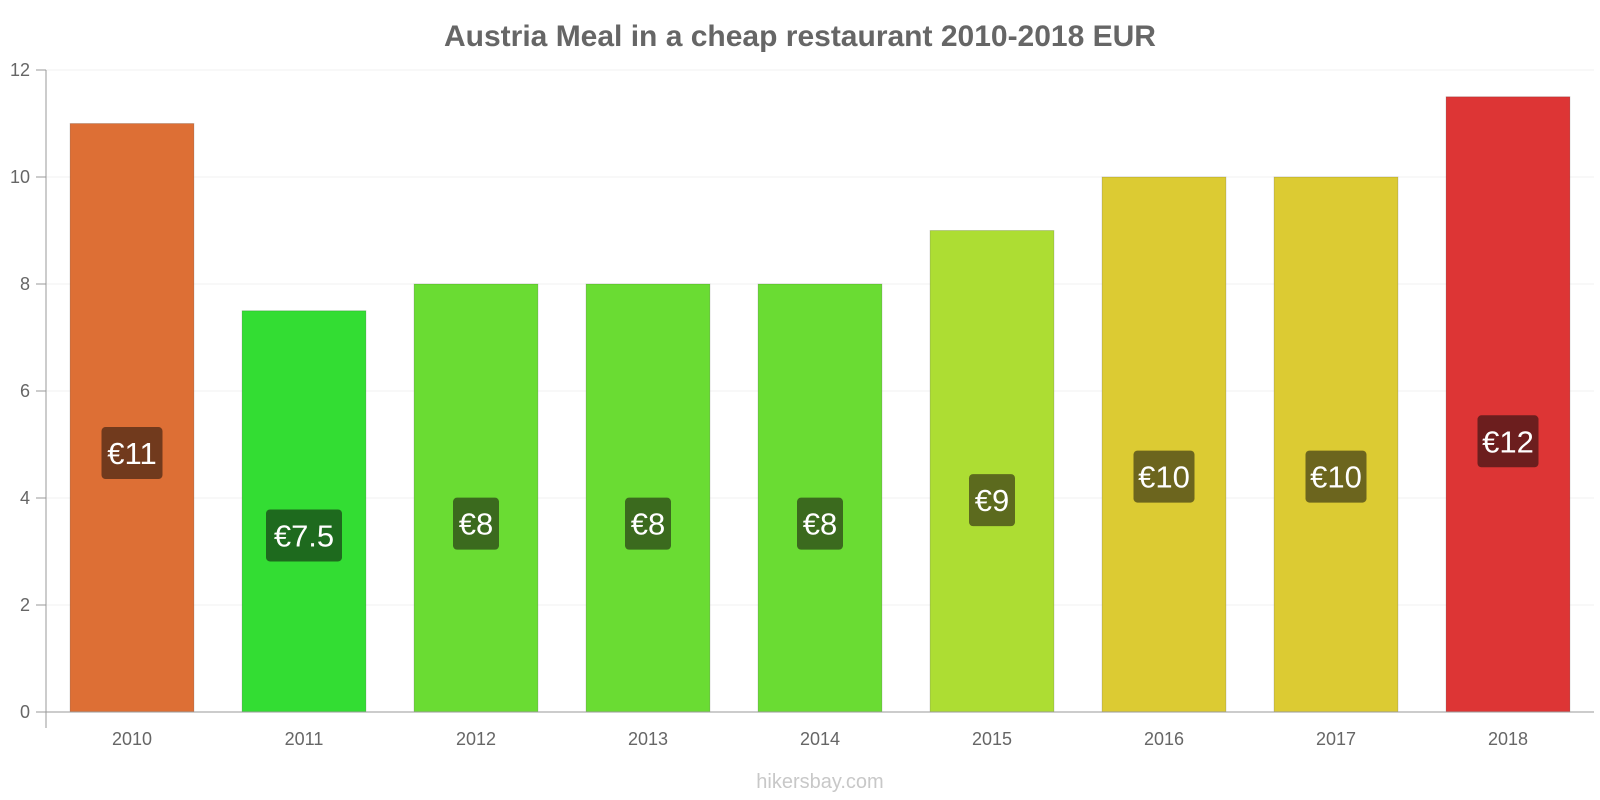 The image size is (1600, 800). I want to click on x-tick-label: 2012, so click(476, 739).